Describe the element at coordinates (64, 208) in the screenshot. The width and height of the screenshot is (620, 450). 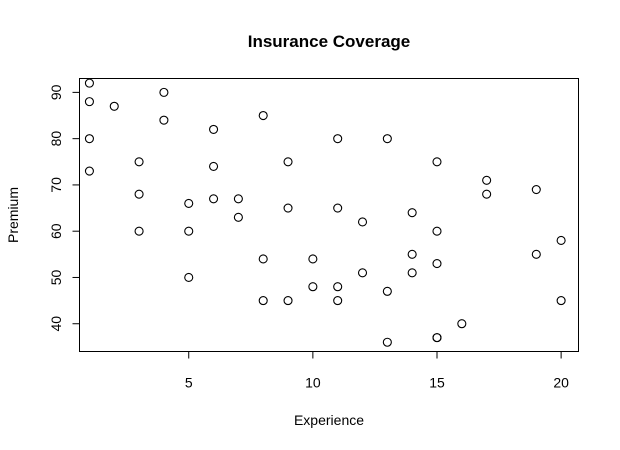
I see `y-axis: 40 50 60 70 80 90` at that location.